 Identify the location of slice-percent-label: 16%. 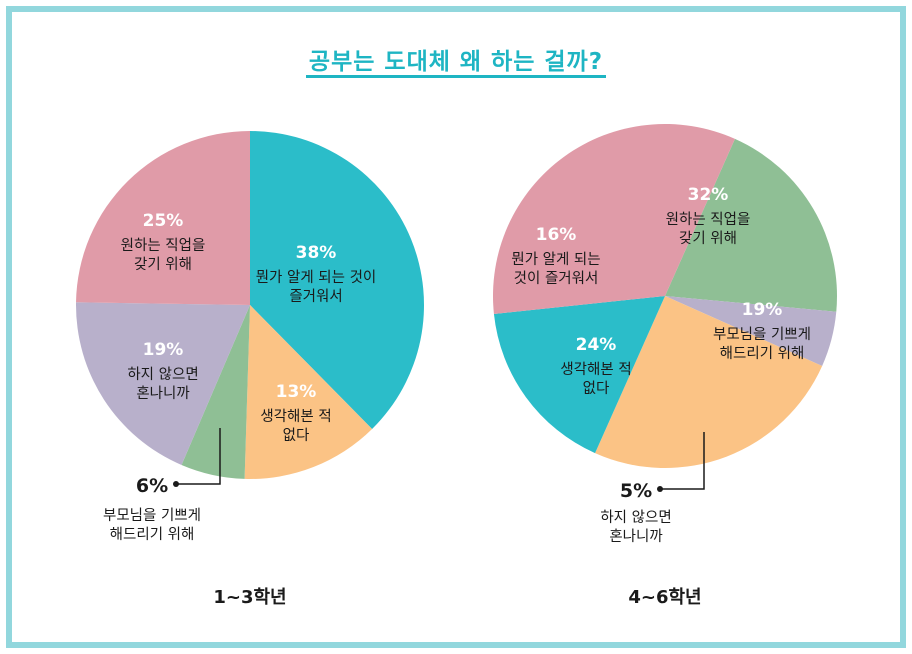
(556, 235).